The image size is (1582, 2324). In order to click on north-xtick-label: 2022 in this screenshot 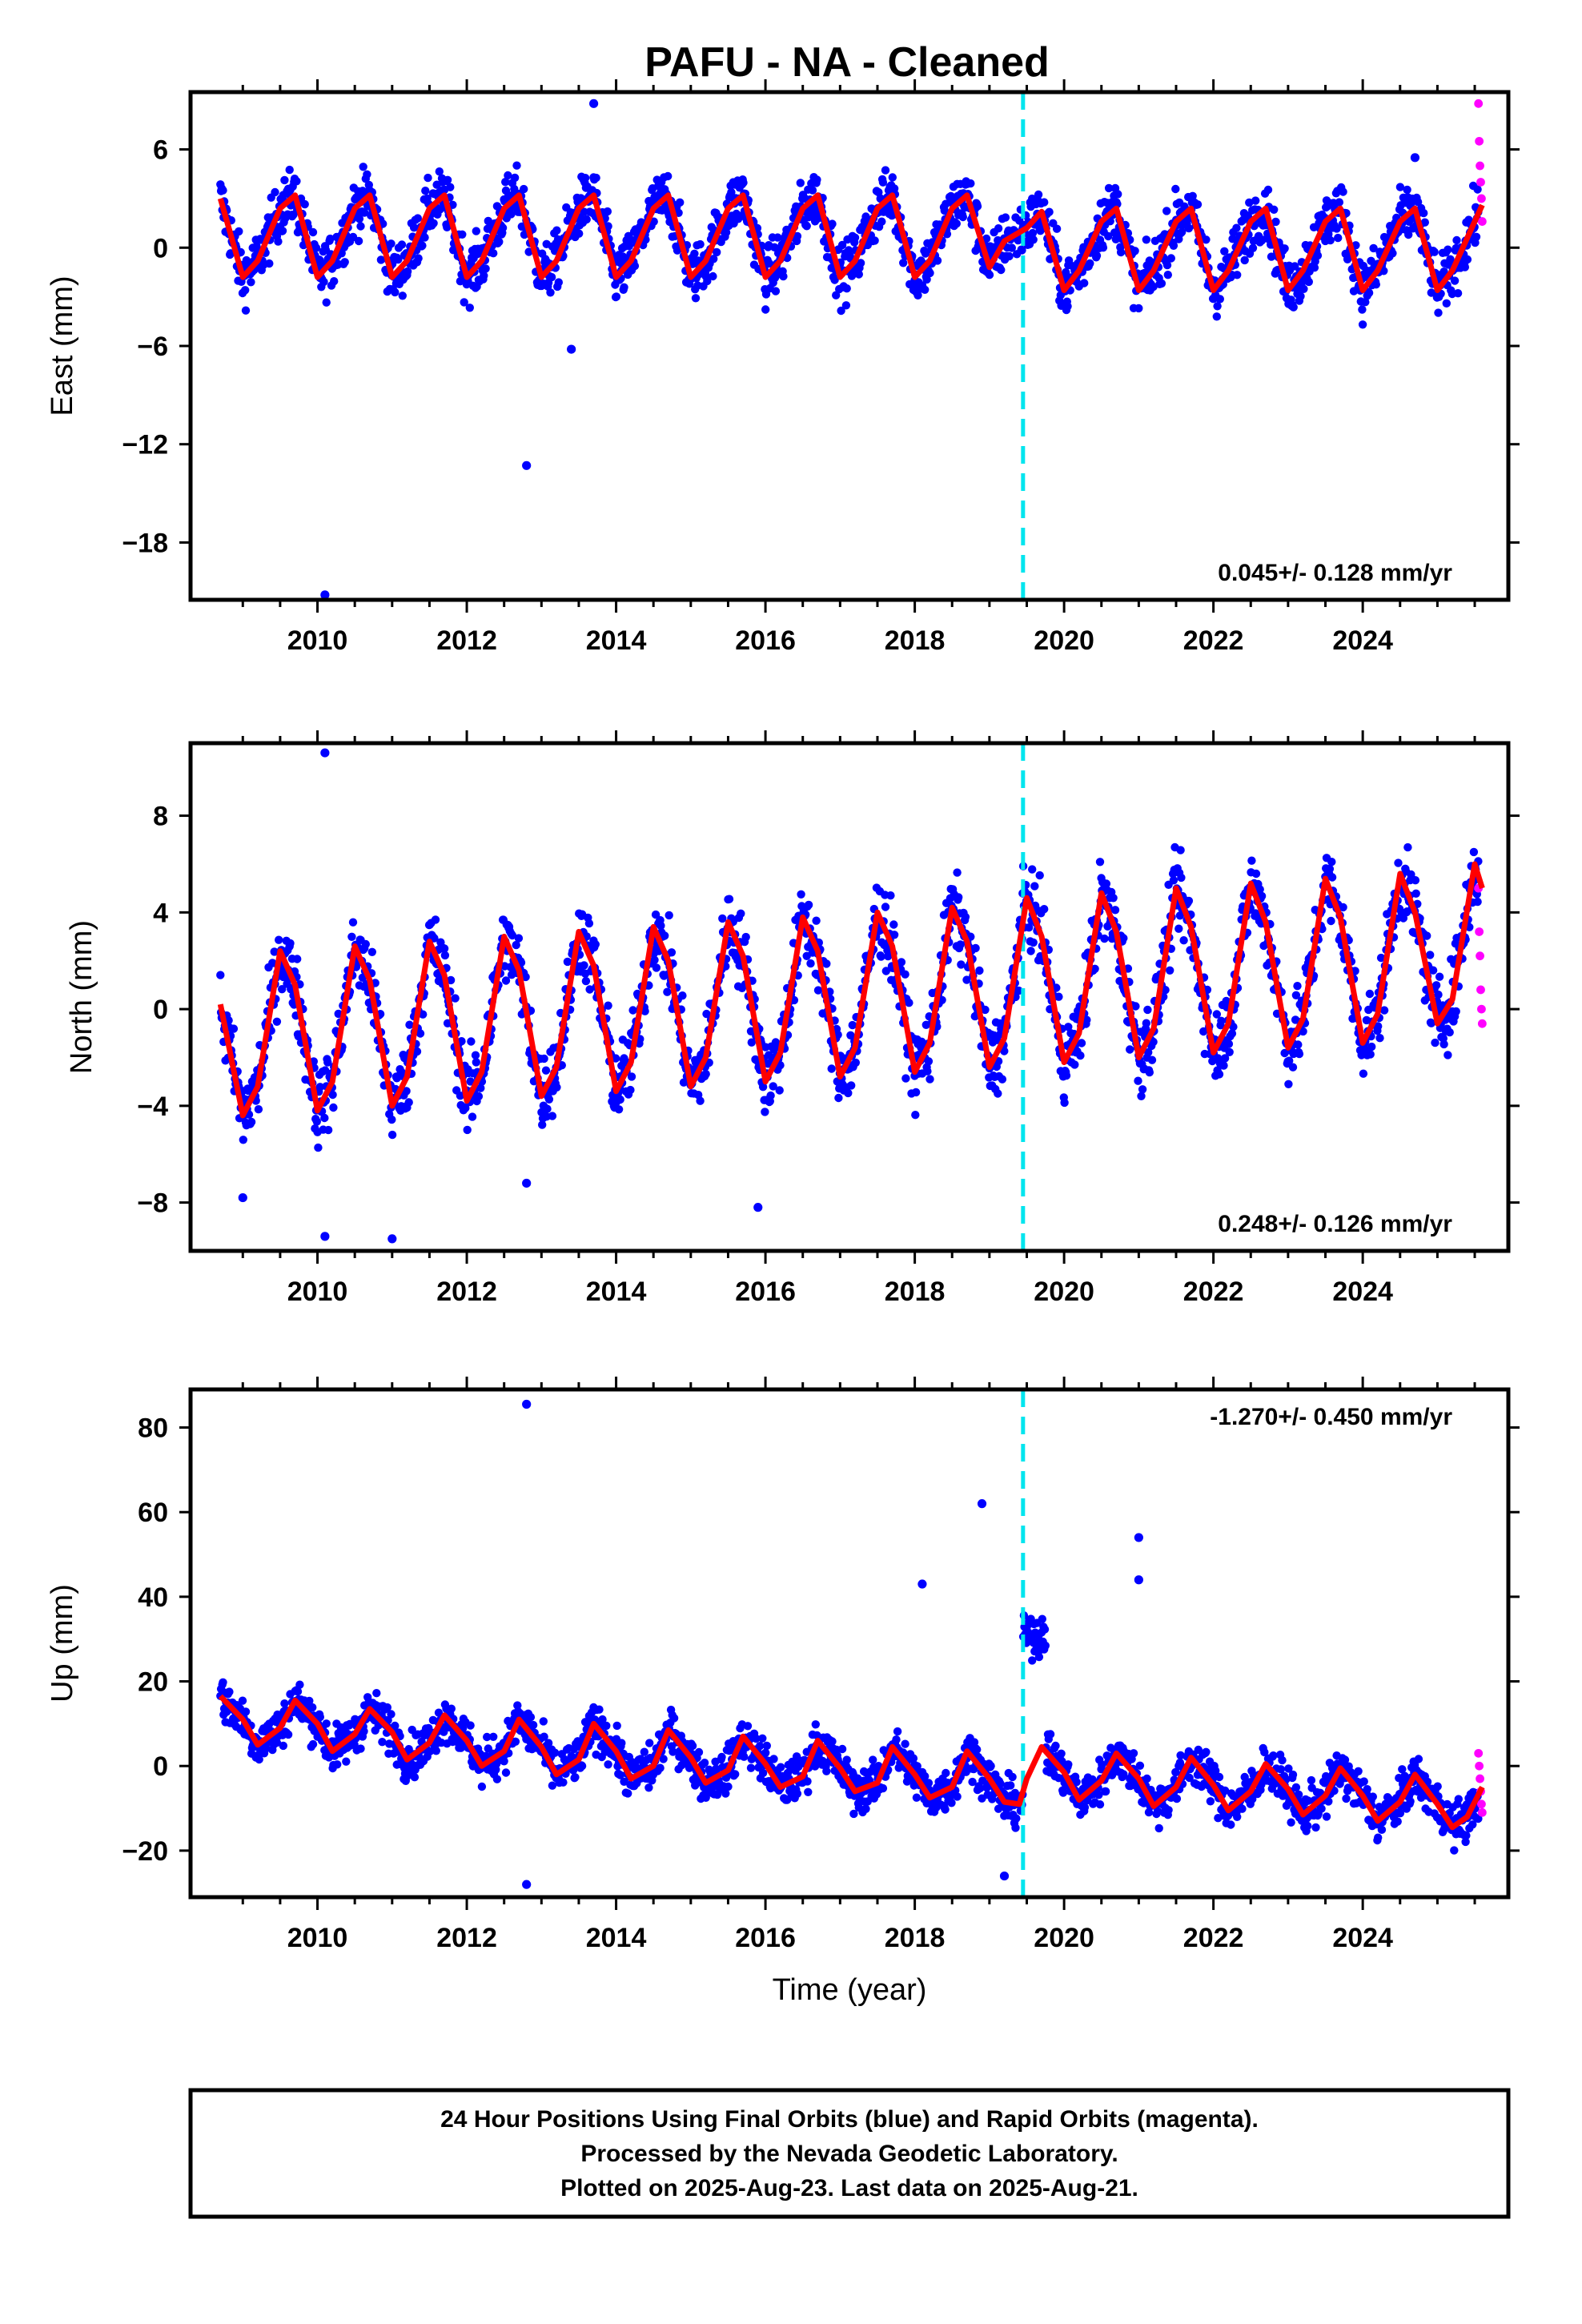, I will do `click(1214, 1292)`.